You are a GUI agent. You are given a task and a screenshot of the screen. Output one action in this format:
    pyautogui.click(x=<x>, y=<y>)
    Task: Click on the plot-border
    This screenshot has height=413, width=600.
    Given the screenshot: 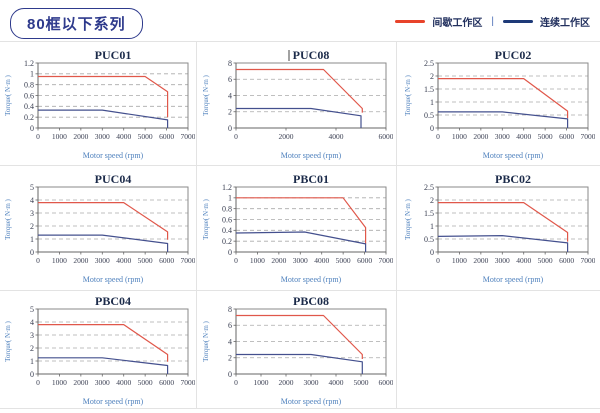 What is the action you would take?
    pyautogui.click(x=112, y=341)
    